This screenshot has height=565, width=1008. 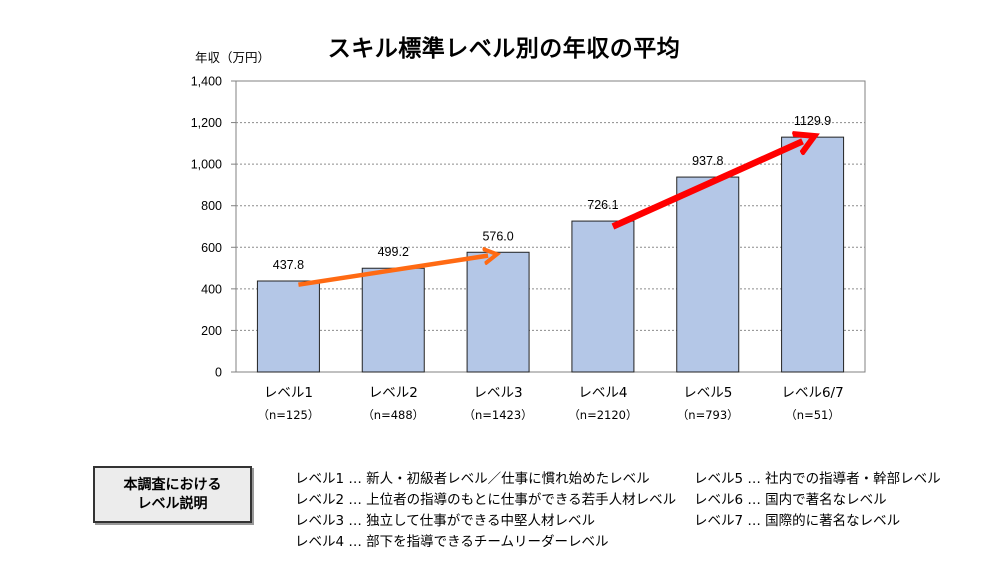 I want to click on sample-size-label: （n=488）, so click(x=393, y=415).